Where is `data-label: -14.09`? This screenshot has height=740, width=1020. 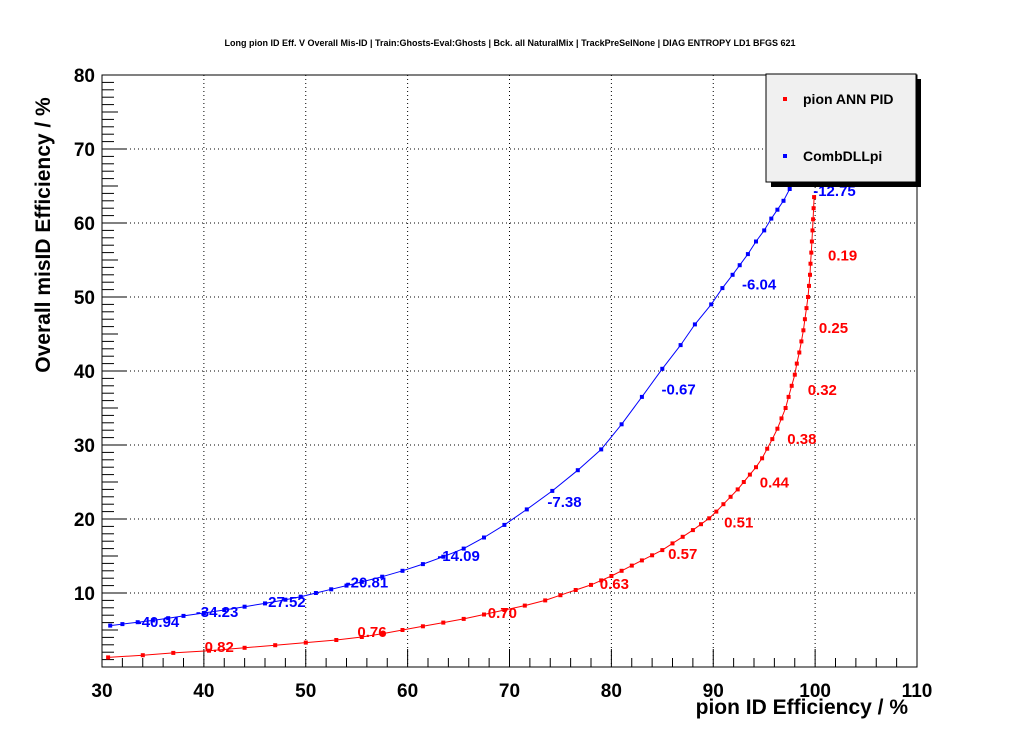
data-label: -14.09 is located at coordinates (458, 556).